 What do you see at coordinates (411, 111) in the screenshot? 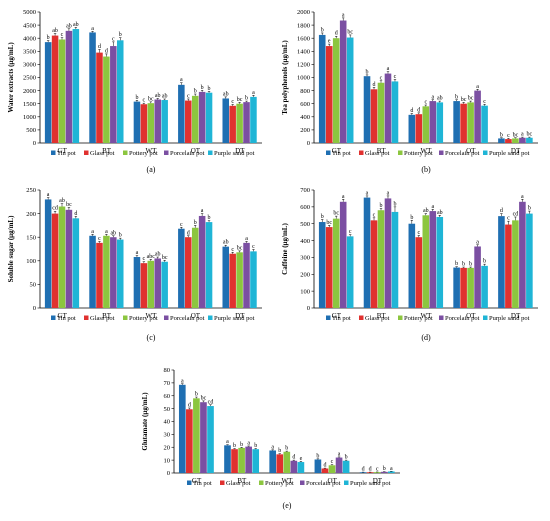
I see `significance-label: d` at bounding box center [411, 111].